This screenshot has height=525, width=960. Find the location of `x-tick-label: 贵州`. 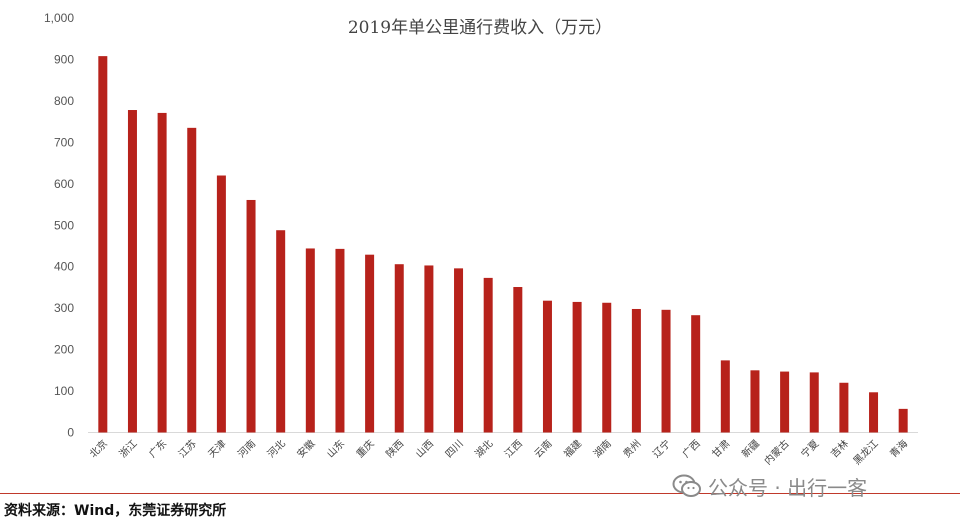

x-tick-label: 贵州 is located at coordinates (631, 448).